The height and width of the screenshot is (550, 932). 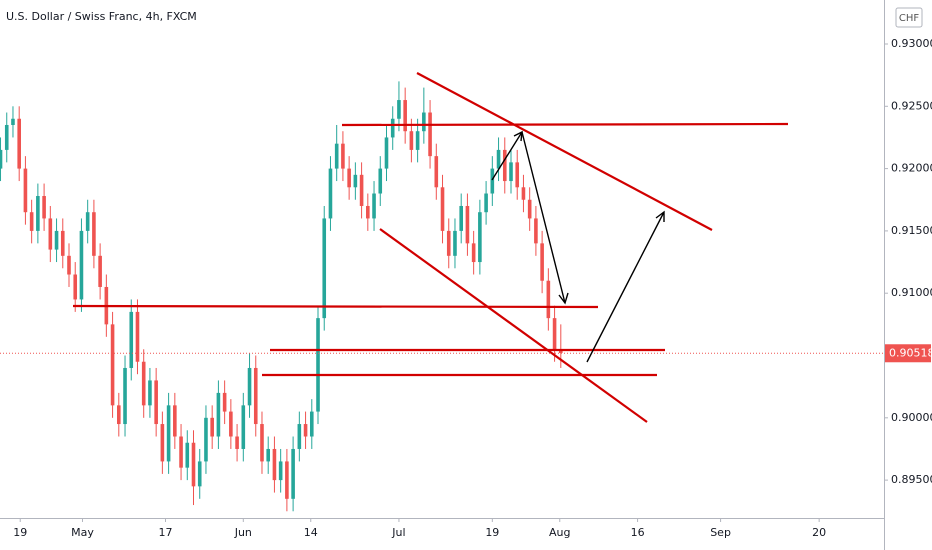 I want to click on last-price-label: 0.90518, so click(x=910, y=352).